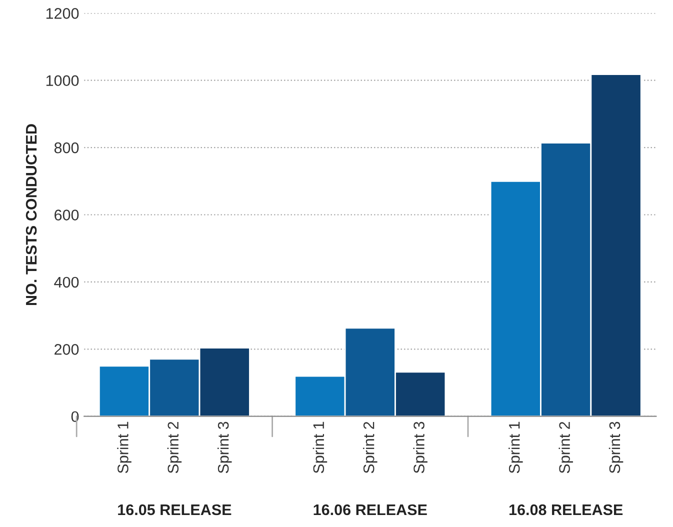 This screenshot has width=673, height=527. I want to click on y-tick-label: 1200, so click(62, 13).